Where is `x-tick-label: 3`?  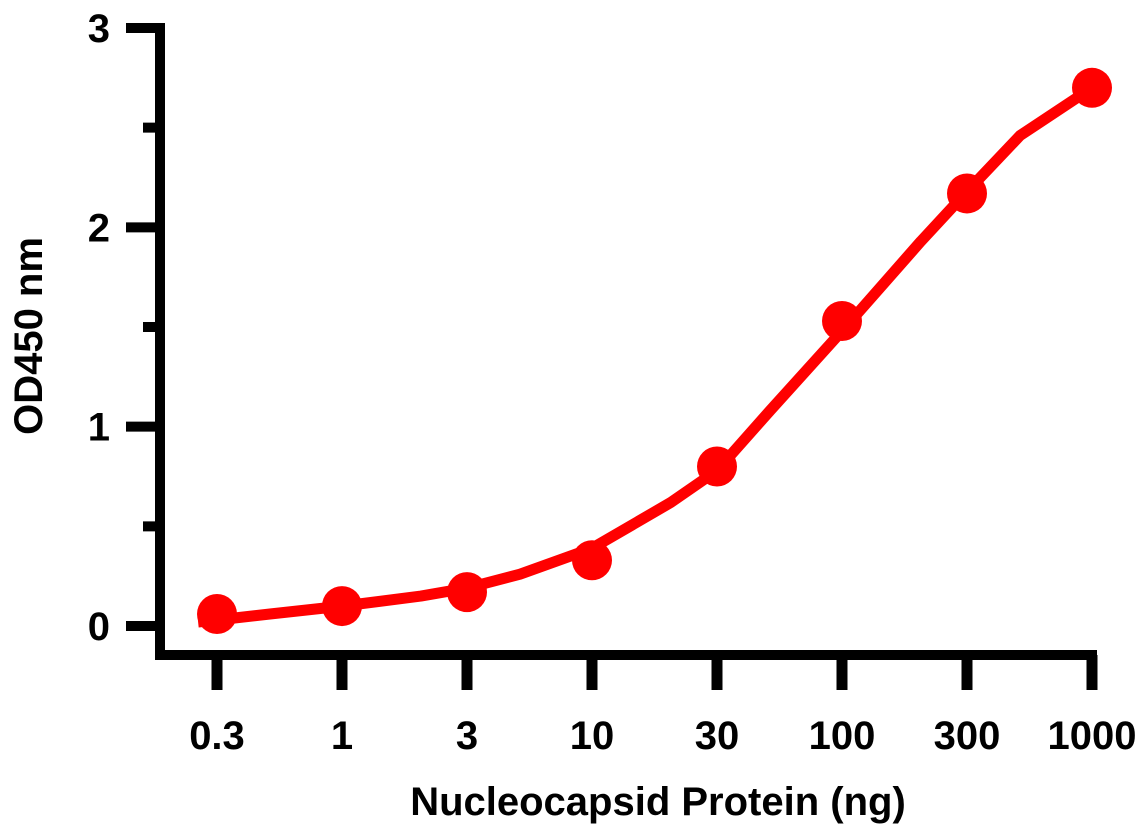 x-tick-label: 3 is located at coordinates (467, 736).